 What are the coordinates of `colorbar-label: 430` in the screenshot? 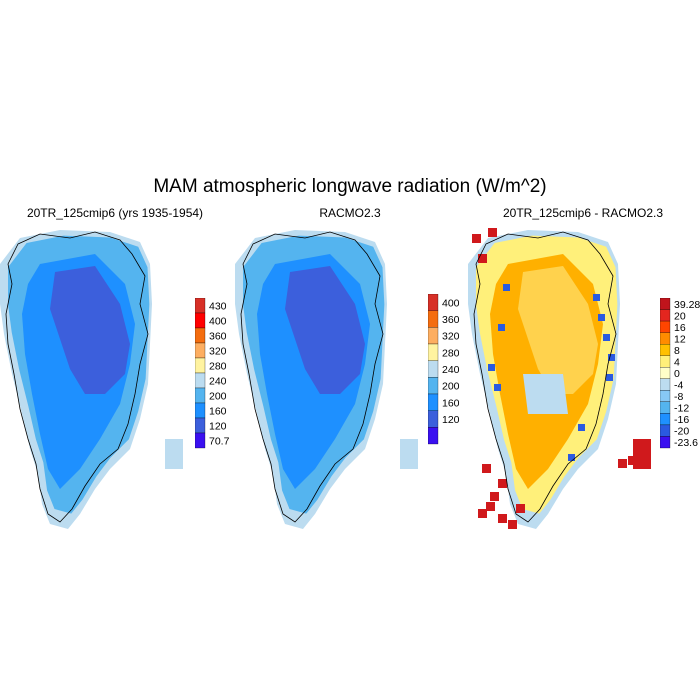 It's located at (218, 307).